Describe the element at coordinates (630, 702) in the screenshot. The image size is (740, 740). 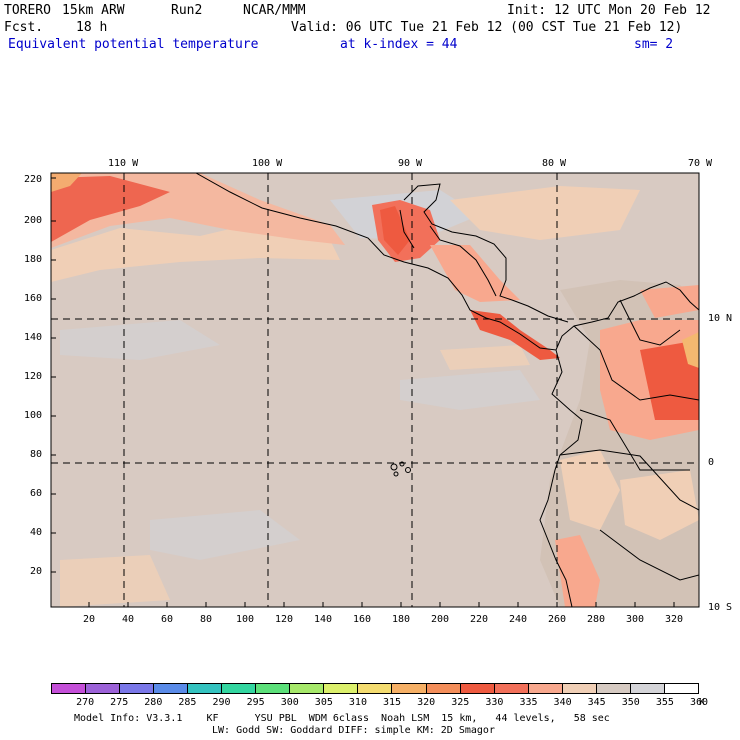
I see `colorbar-label: 350` at that location.